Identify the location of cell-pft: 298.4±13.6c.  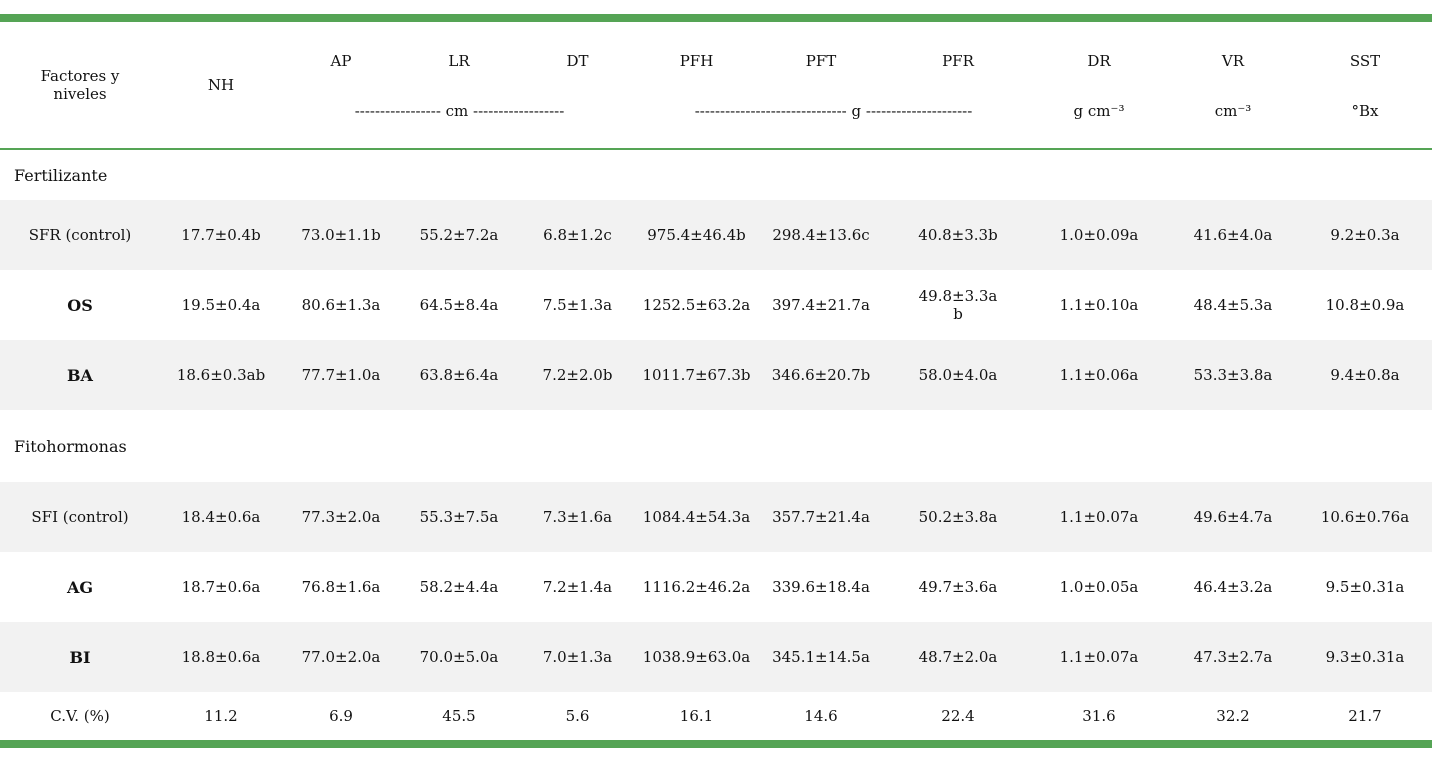
(821, 235).